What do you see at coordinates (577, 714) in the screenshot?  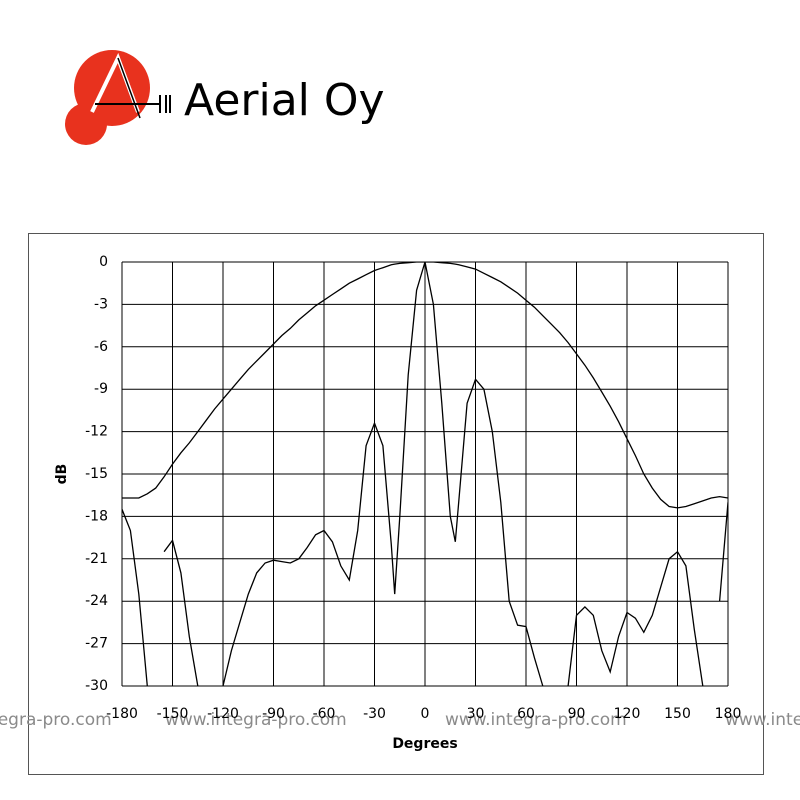 I see `x-tick-label: 90` at bounding box center [577, 714].